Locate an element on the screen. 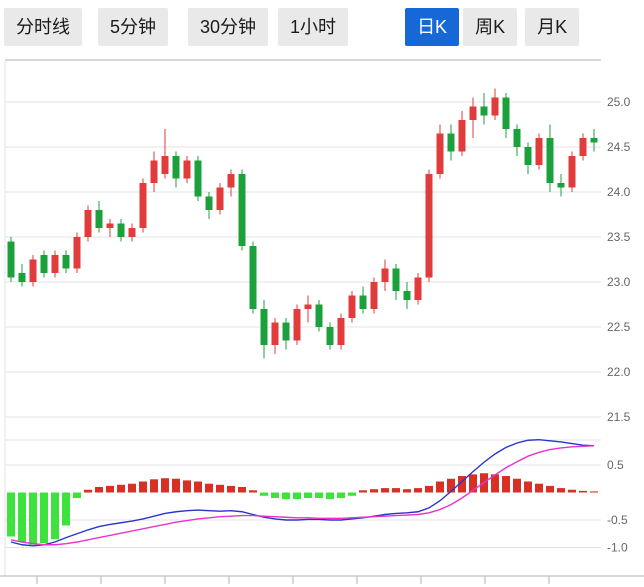 The width and height of the screenshot is (644, 587). tab-monthly-k: 月K is located at coordinates (552, 27).